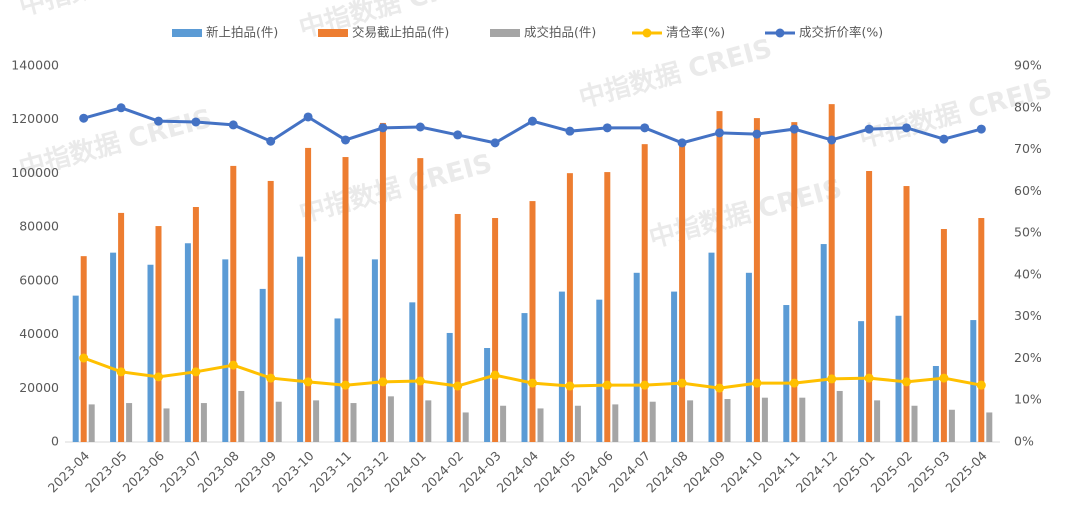 The width and height of the screenshot is (1066, 513). Describe the element at coordinates (35, 118) in the screenshot. I see `y-tick-label: 120000` at that location.